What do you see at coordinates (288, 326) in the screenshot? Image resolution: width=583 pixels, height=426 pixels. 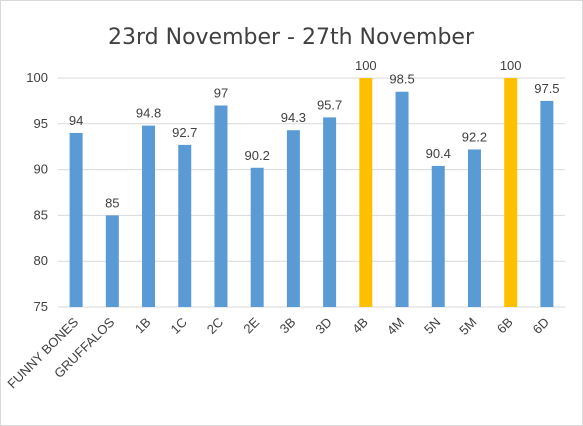 I see `x-tick-label: 3B` at bounding box center [288, 326].